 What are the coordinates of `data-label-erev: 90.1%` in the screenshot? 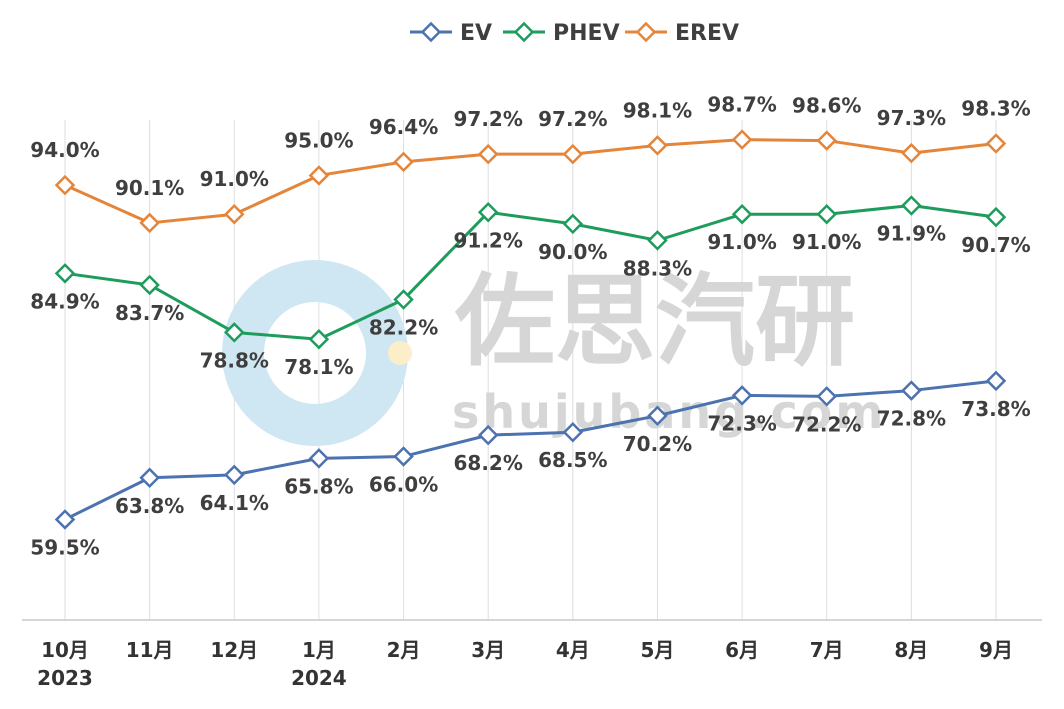 It's located at (149, 188).